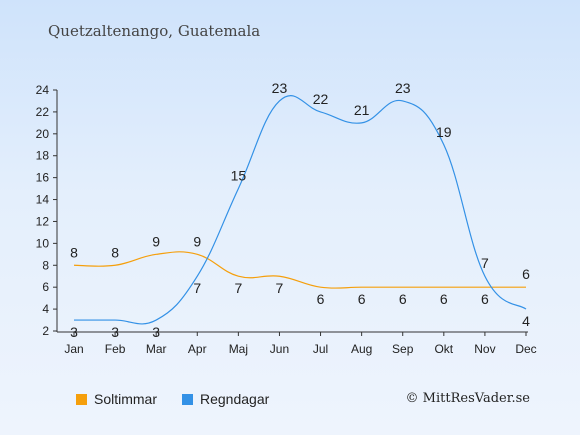 This screenshot has width=580, height=435. I want to click on x-tick-label: Apr, so click(197, 349).